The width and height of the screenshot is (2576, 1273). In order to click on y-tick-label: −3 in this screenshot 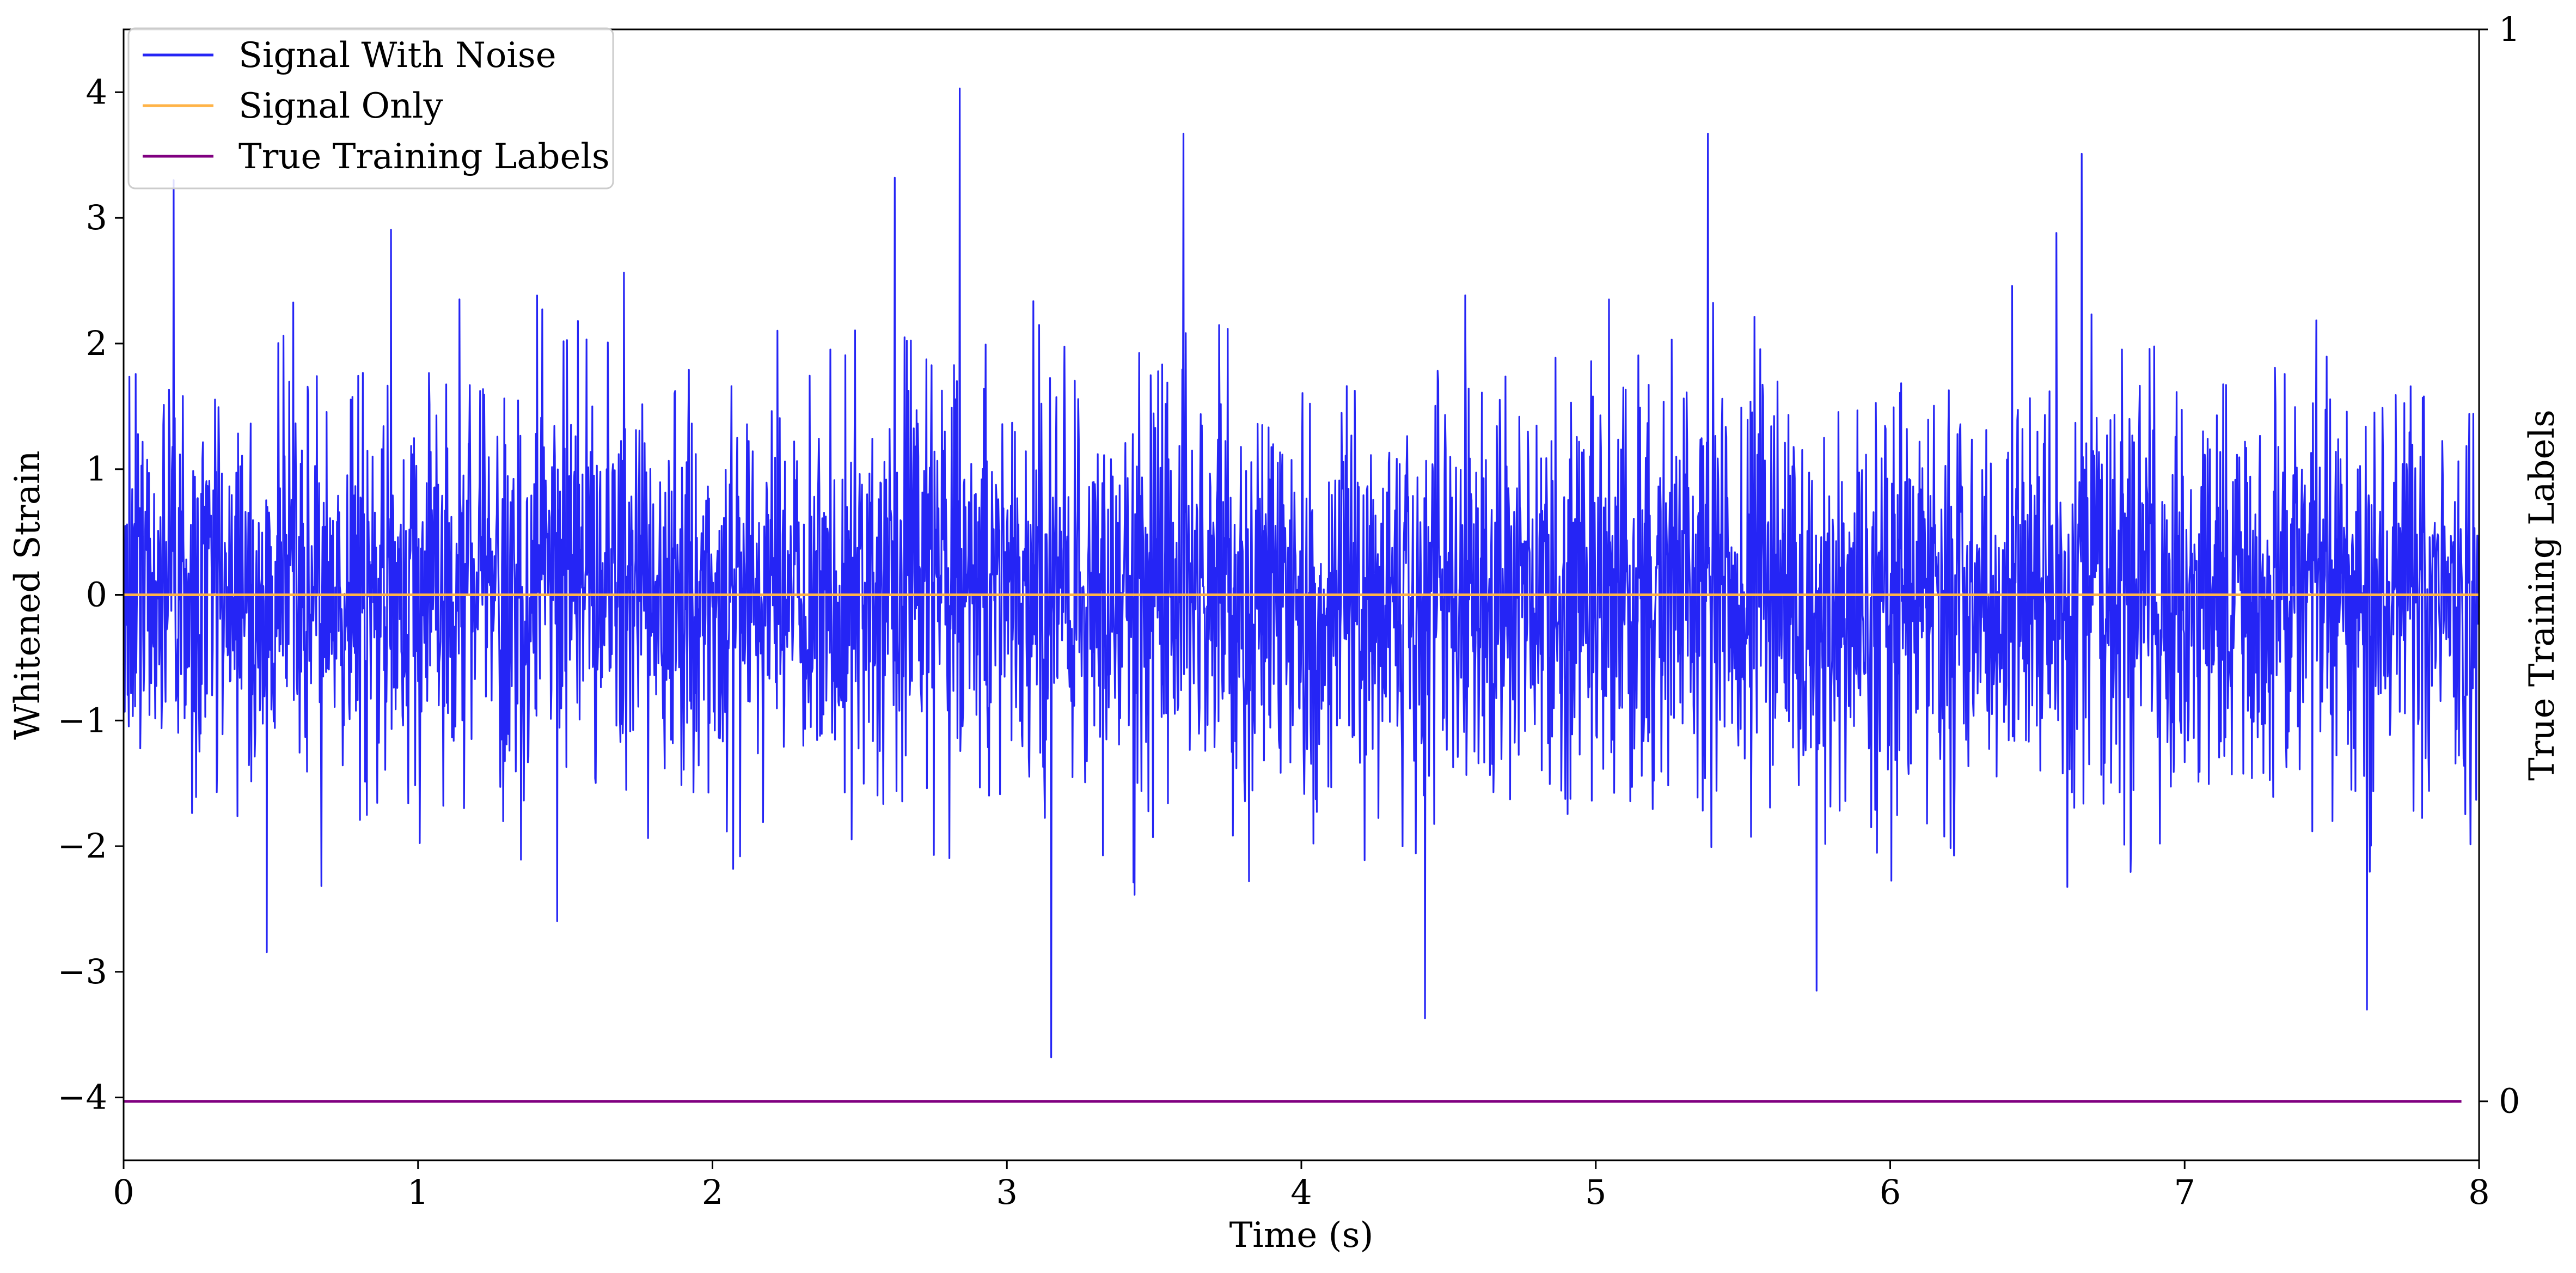, I will do `click(82, 972)`.